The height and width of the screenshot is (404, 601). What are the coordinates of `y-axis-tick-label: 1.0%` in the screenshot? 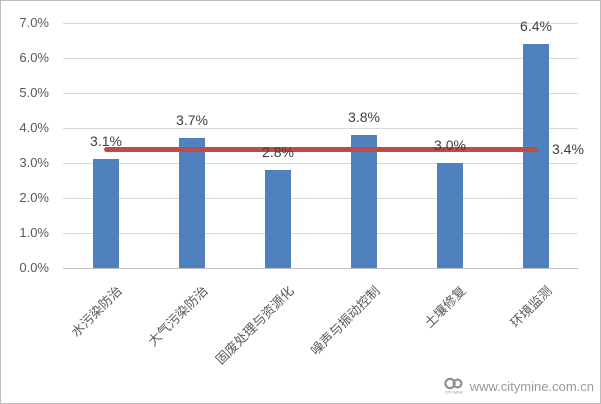 It's located at (34, 232).